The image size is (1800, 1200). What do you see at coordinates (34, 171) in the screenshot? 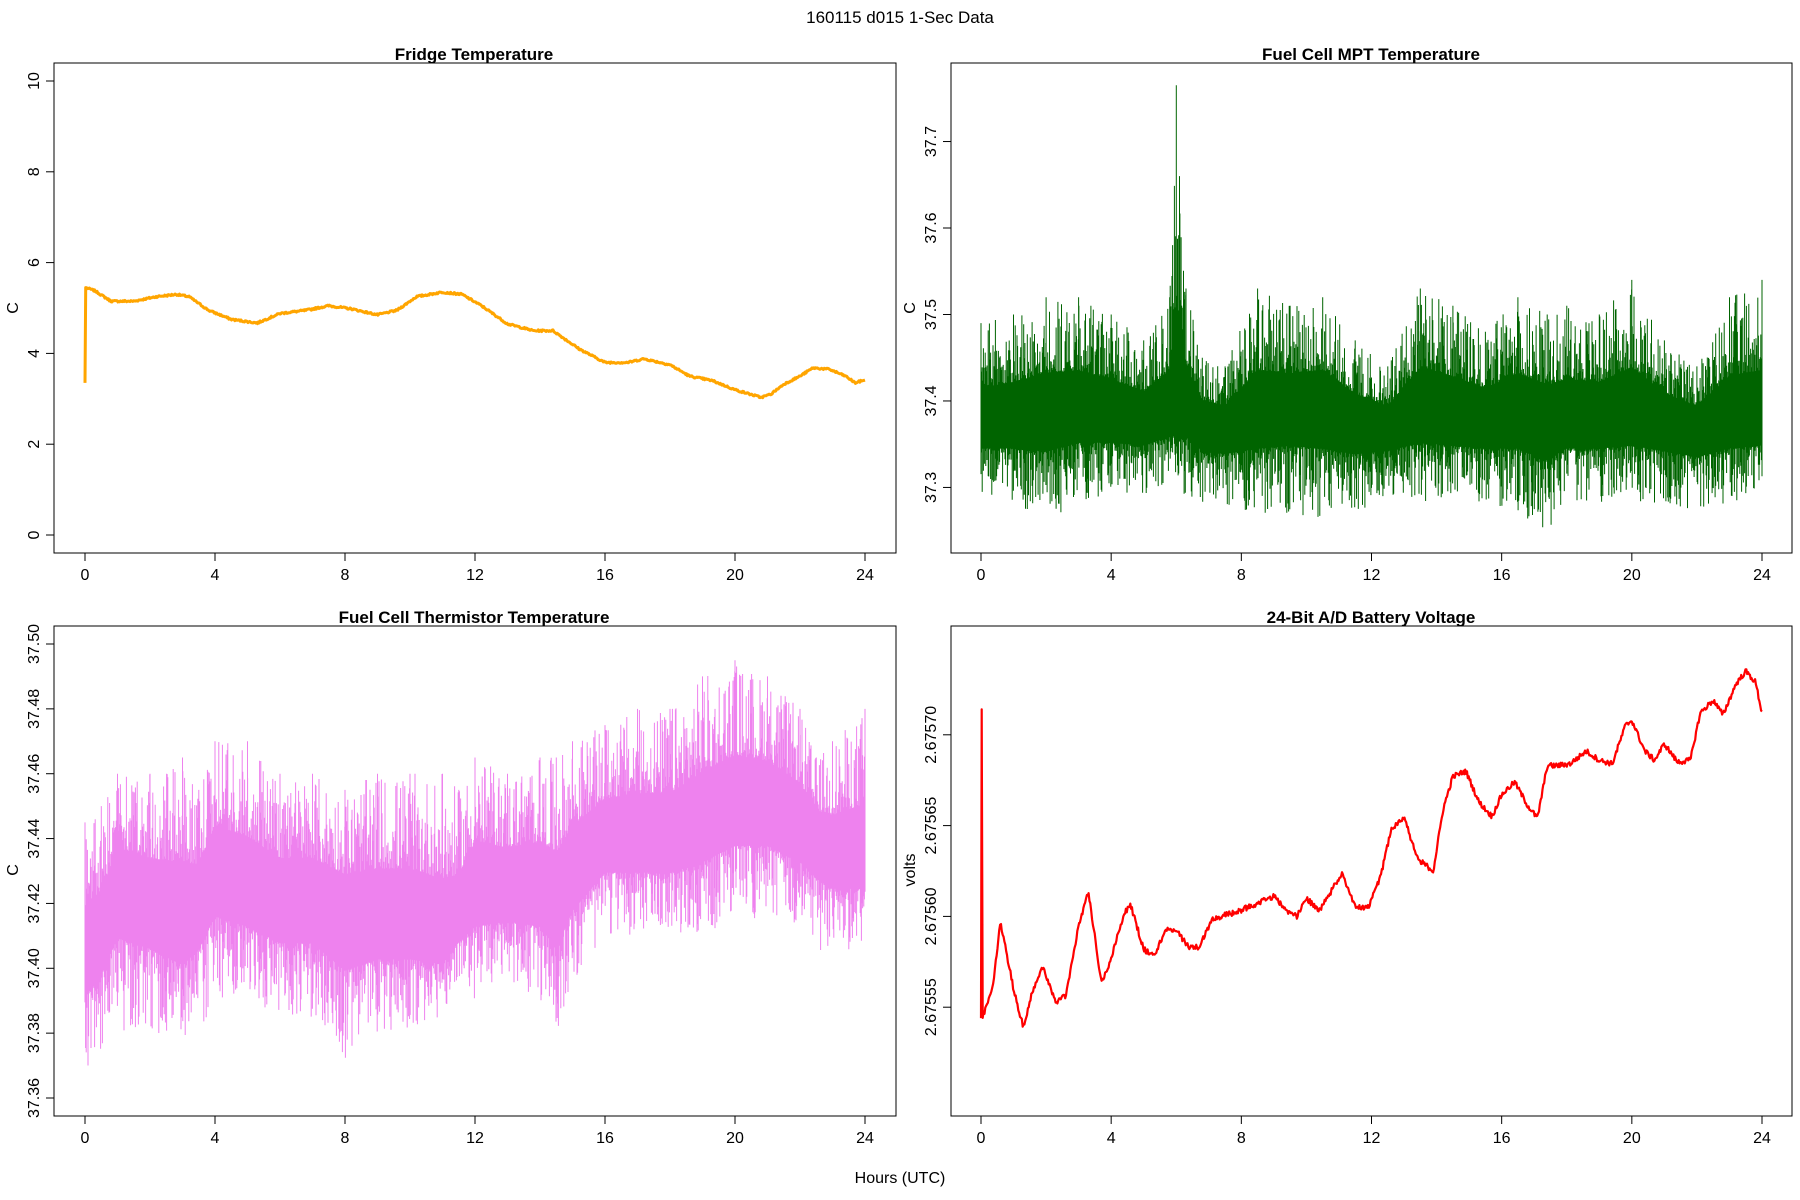
I see `y-tick-label: 8` at bounding box center [34, 171].